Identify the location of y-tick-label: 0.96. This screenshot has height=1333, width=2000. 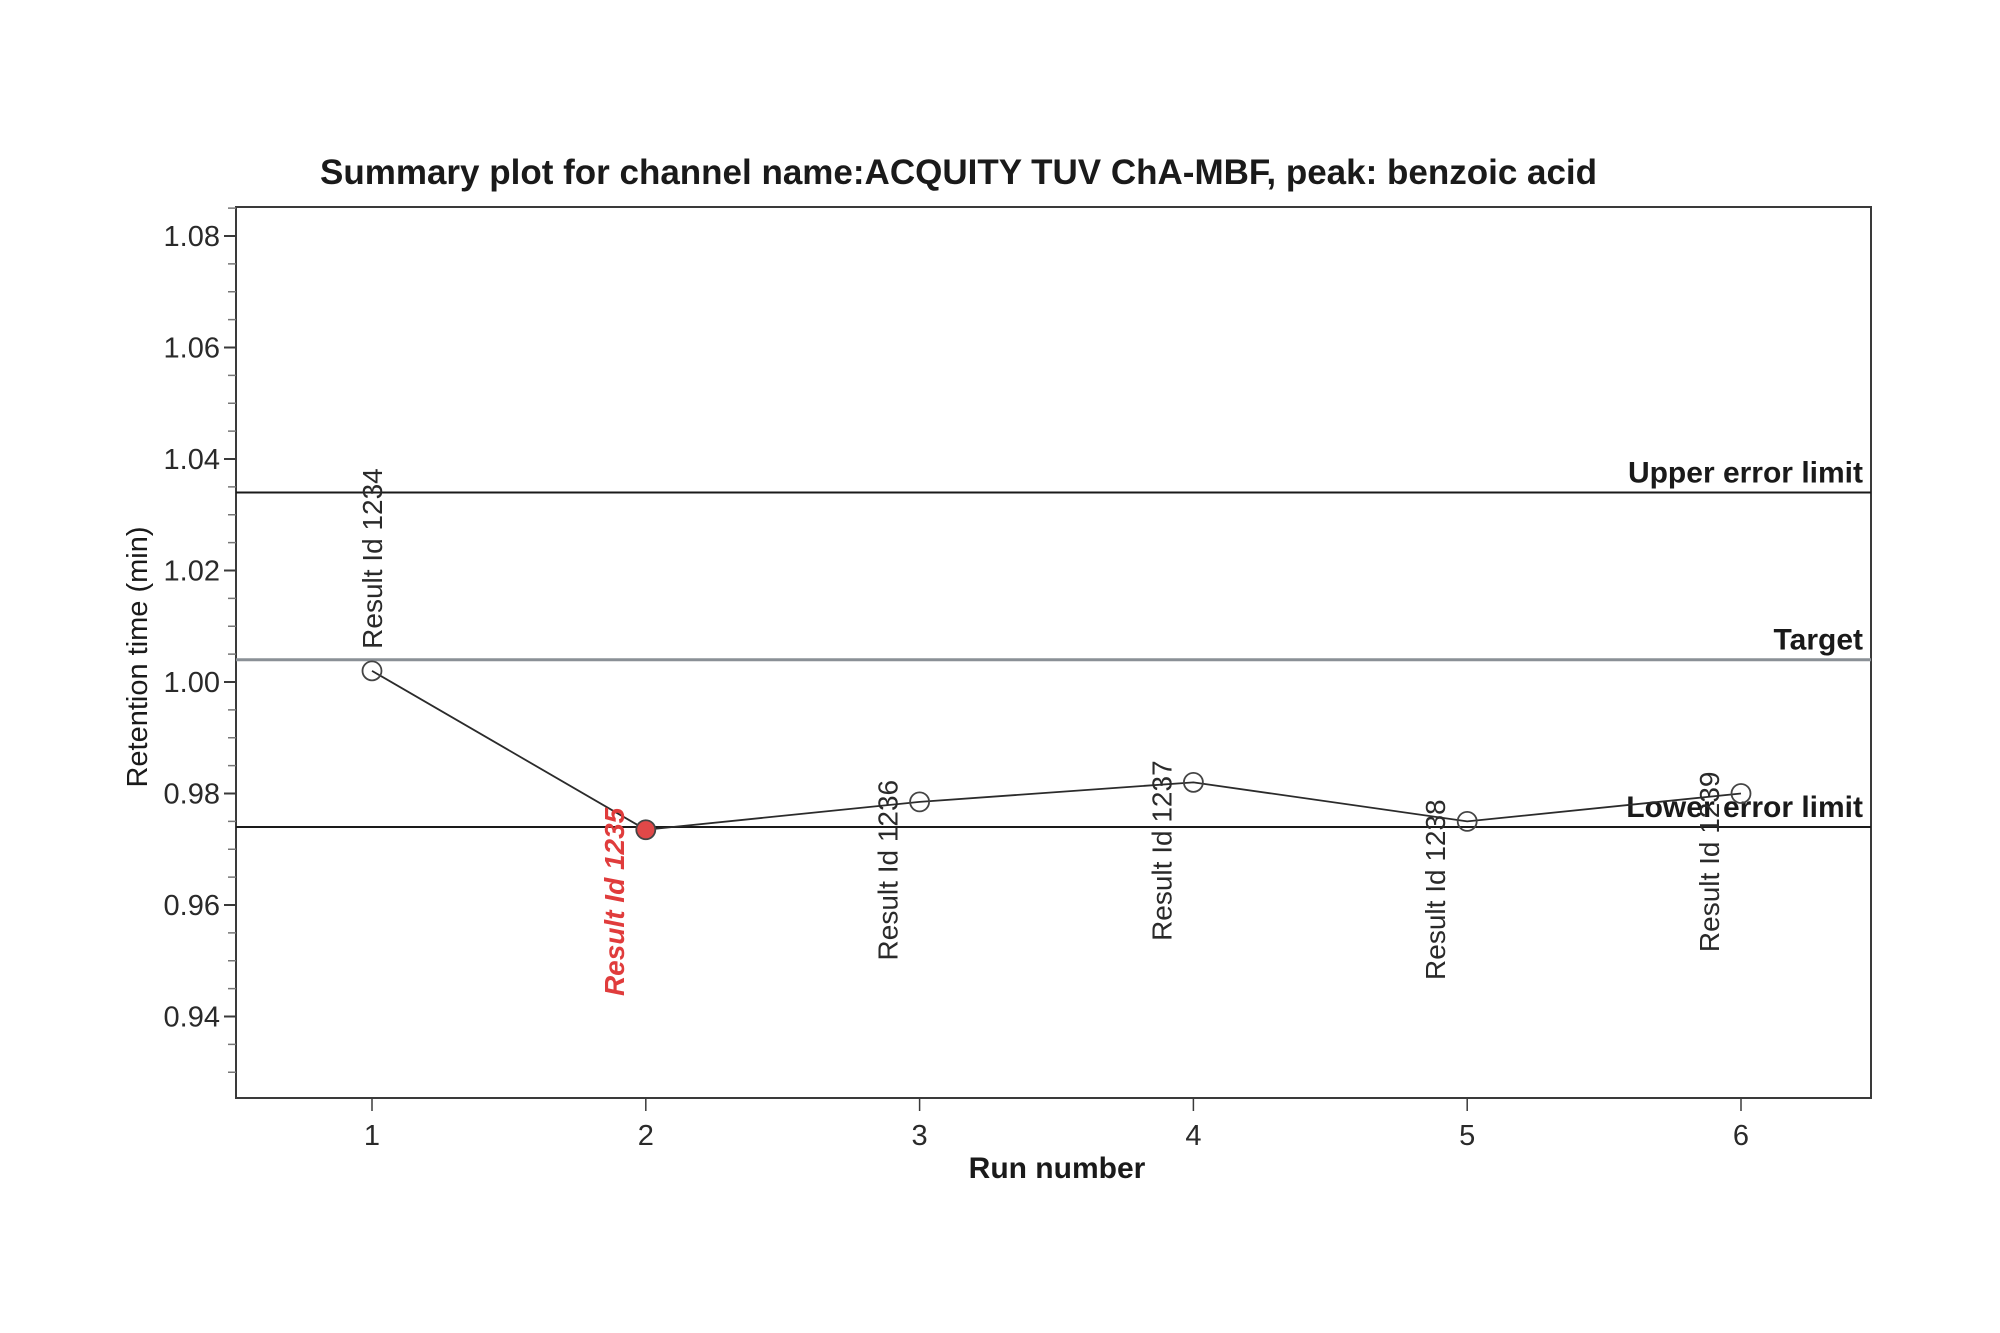
(192, 906).